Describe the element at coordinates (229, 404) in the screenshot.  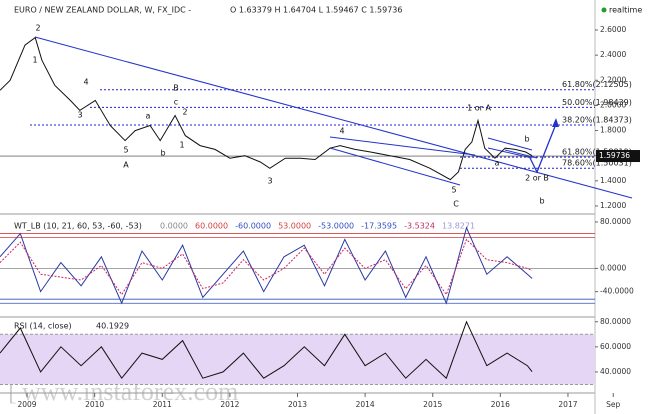
I see `x-tick-label: 2012` at that location.